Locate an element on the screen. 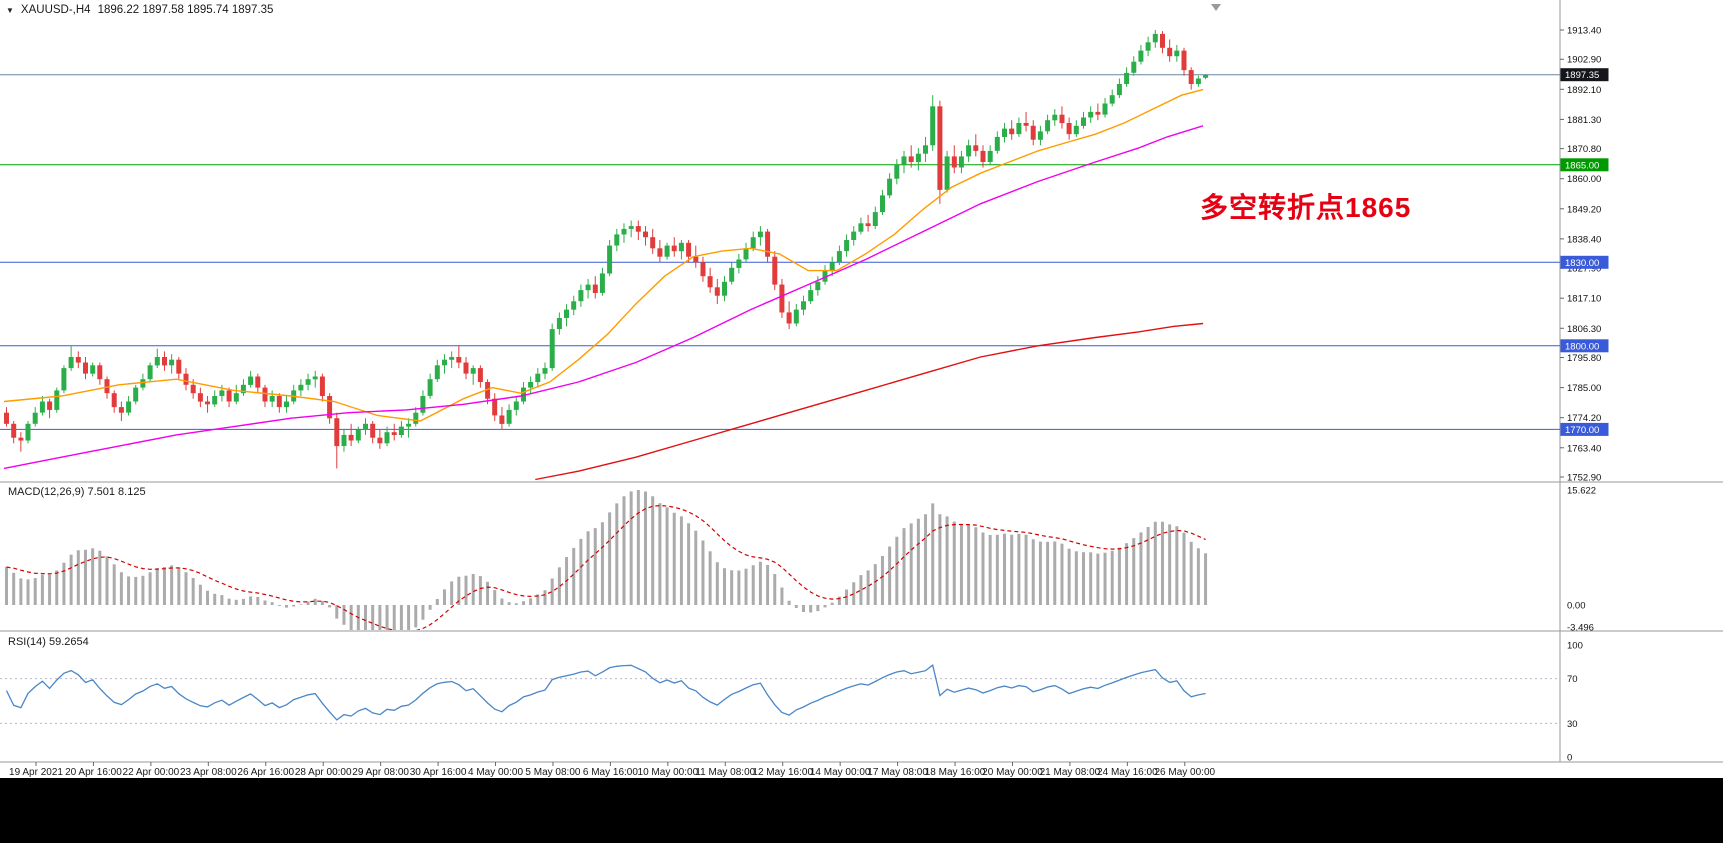 Image resolution: width=1723 pixels, height=843 pixels. rsi-tick-label: 70 is located at coordinates (1572, 679).